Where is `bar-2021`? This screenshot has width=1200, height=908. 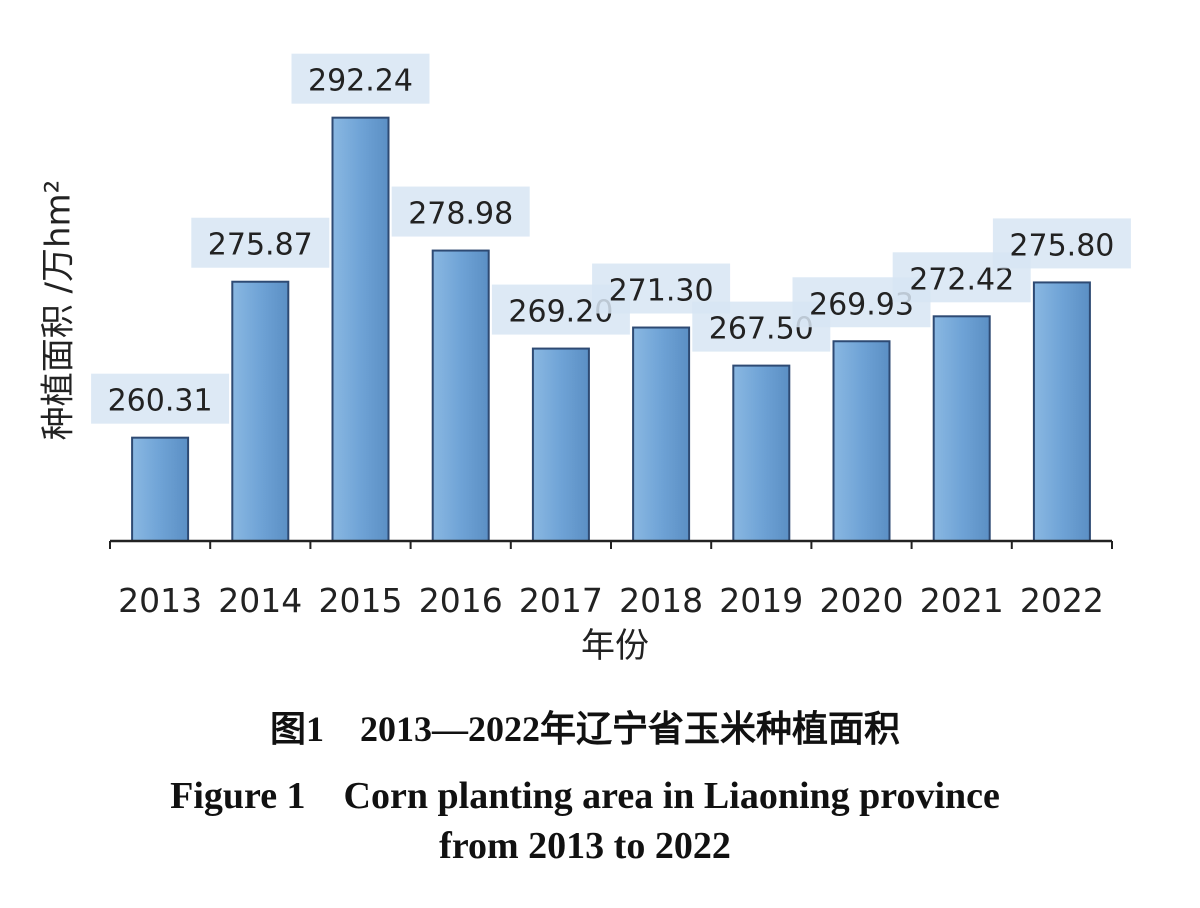
bar-2021 is located at coordinates (961, 429).